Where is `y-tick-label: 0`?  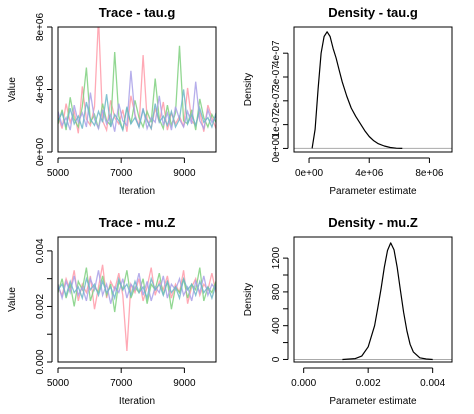 y-tick-label: 0 is located at coordinates (276, 359).